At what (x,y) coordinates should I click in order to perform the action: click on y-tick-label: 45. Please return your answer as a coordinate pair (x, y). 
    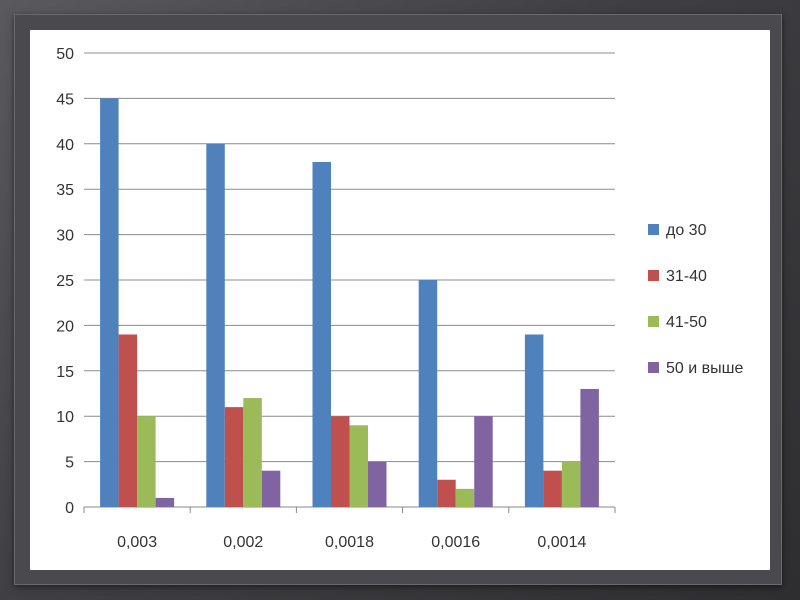
    Looking at the image, I should click on (65, 99).